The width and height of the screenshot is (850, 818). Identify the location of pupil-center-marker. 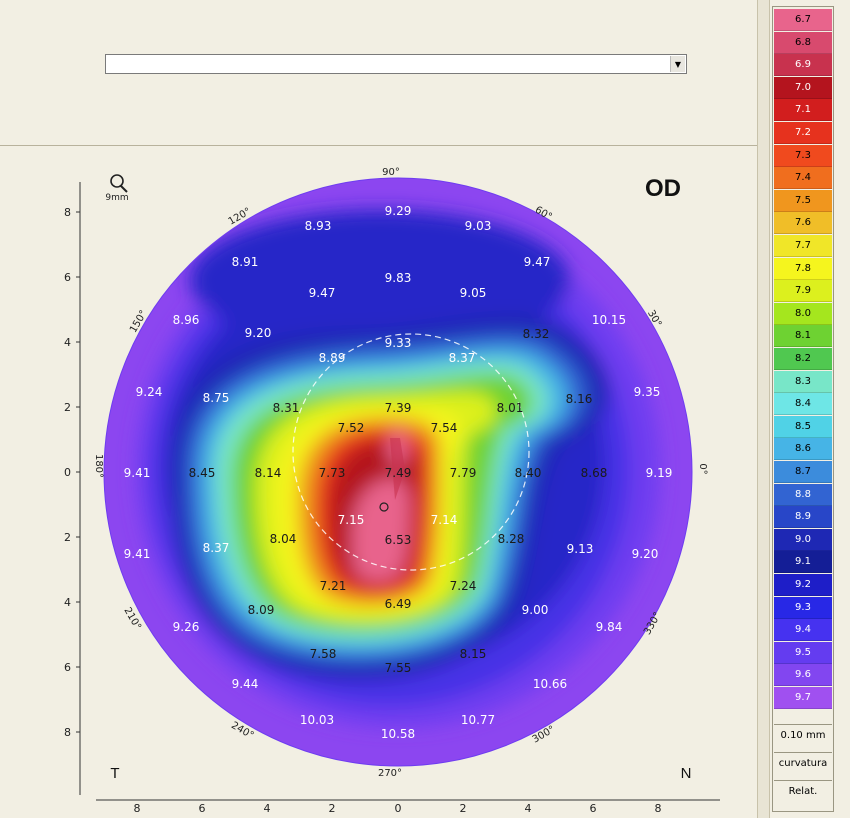
(384, 507).